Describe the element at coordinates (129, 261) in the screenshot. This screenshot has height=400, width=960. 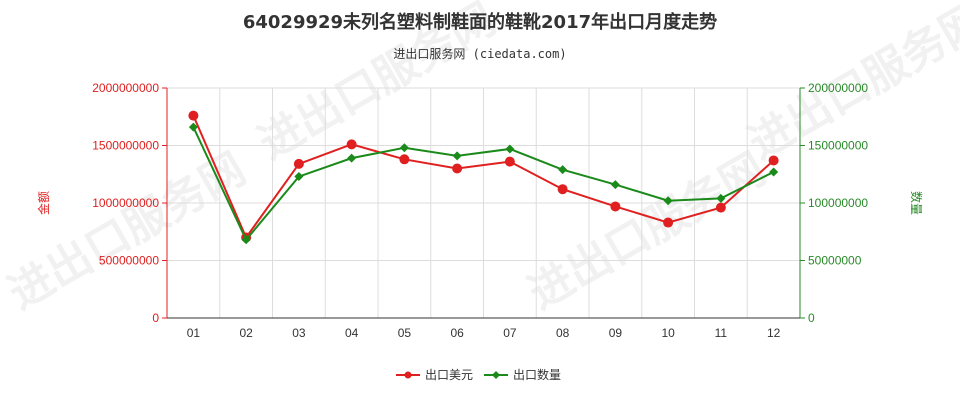
I see `left-tick-label: 500000000` at that location.